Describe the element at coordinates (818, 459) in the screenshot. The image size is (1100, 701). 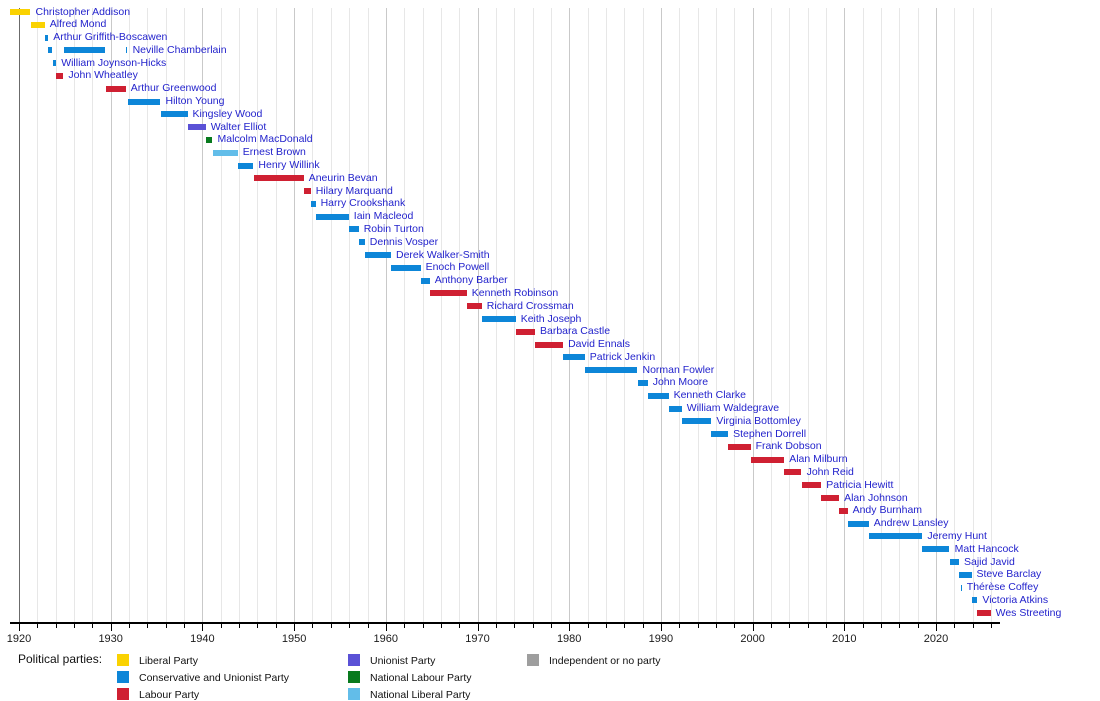
I see `person-label: Alan Milburn` at that location.